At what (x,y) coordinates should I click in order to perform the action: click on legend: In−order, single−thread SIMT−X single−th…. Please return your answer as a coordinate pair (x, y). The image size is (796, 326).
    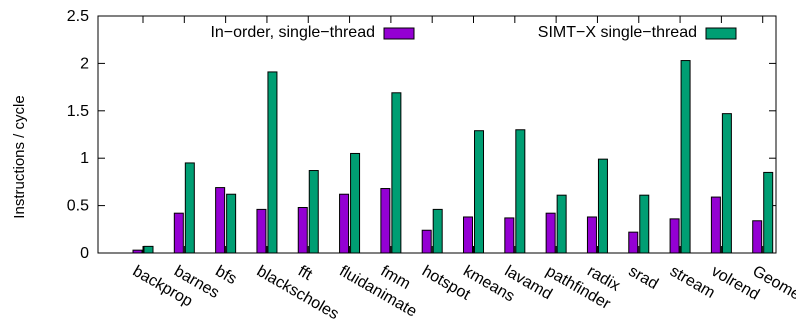
    Looking at the image, I should click on (473, 32).